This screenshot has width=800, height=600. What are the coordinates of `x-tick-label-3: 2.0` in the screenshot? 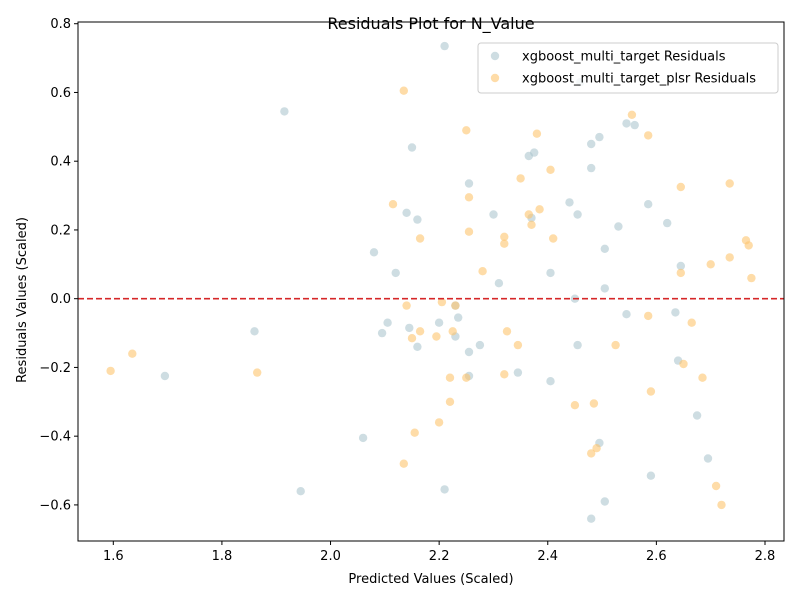 It's located at (330, 556).